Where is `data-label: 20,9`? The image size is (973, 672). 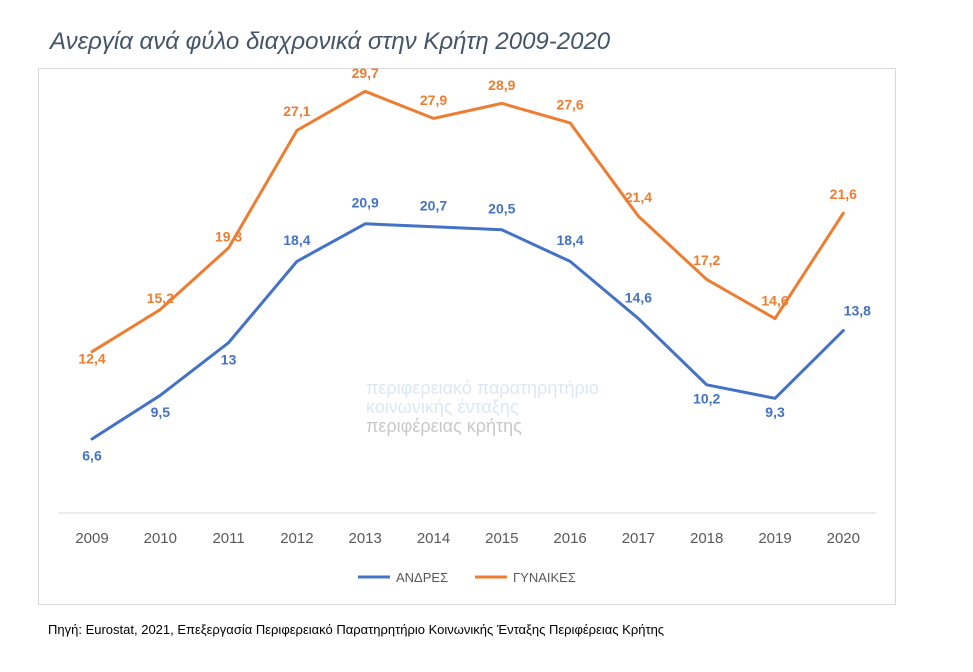
data-label: 20,9 is located at coordinates (365, 202).